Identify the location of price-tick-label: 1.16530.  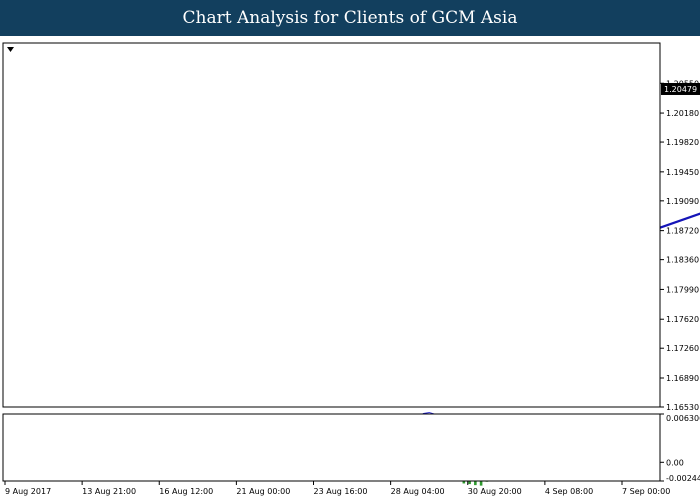
(682, 407).